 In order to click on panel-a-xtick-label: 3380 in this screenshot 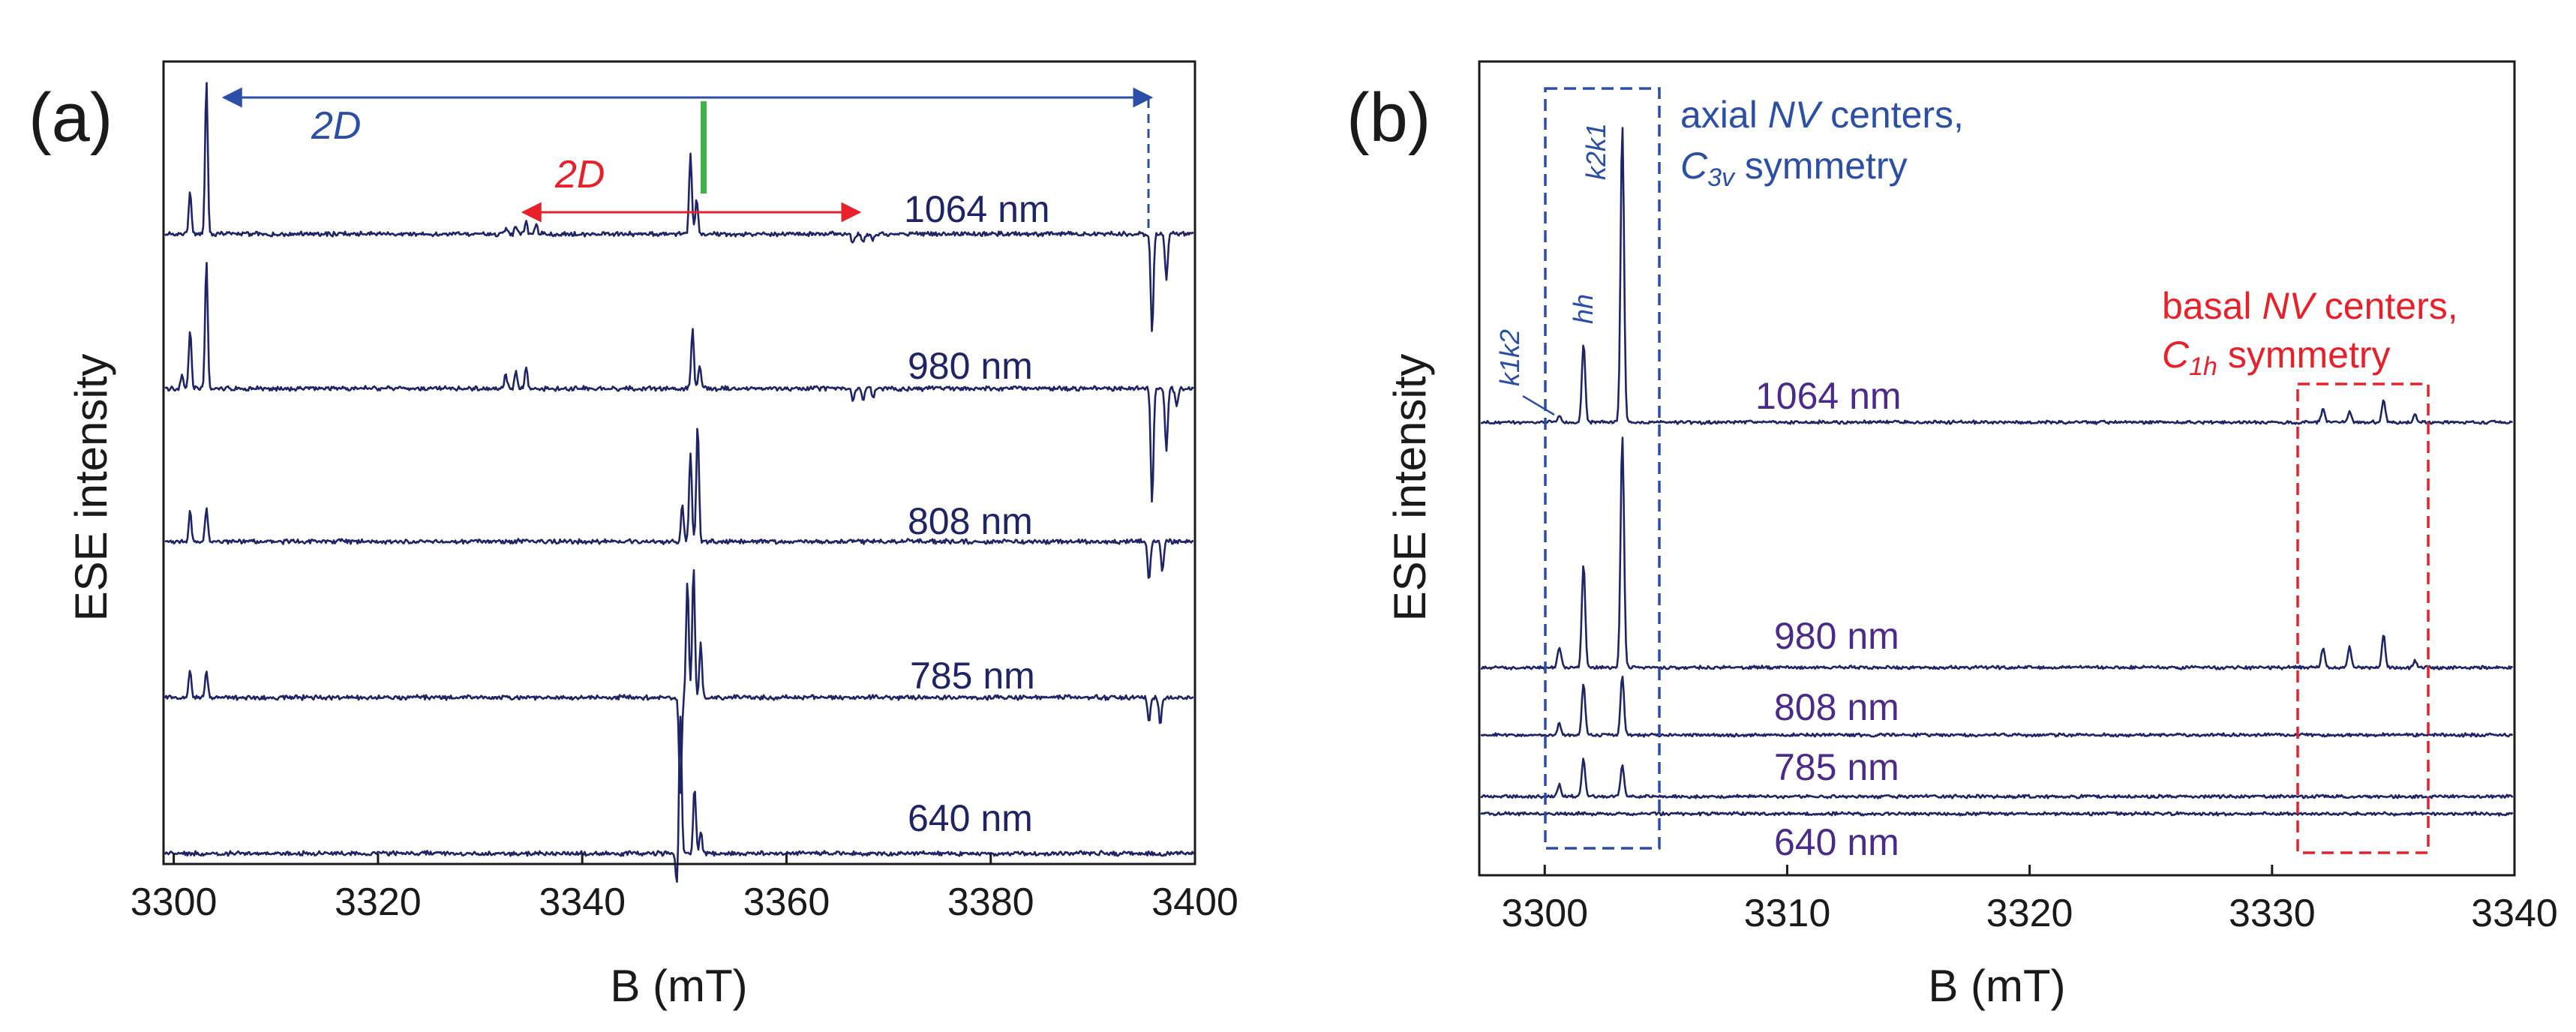, I will do `click(990, 902)`.